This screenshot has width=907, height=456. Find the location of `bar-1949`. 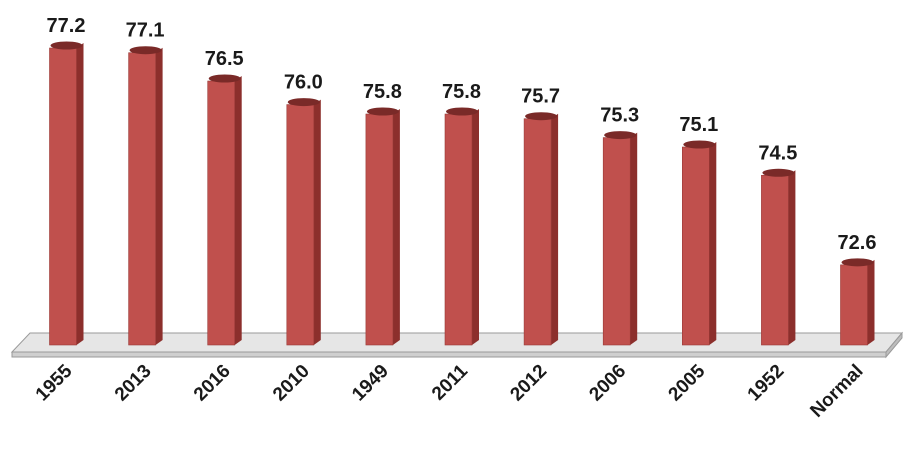

bar-1949 is located at coordinates (382, 226).